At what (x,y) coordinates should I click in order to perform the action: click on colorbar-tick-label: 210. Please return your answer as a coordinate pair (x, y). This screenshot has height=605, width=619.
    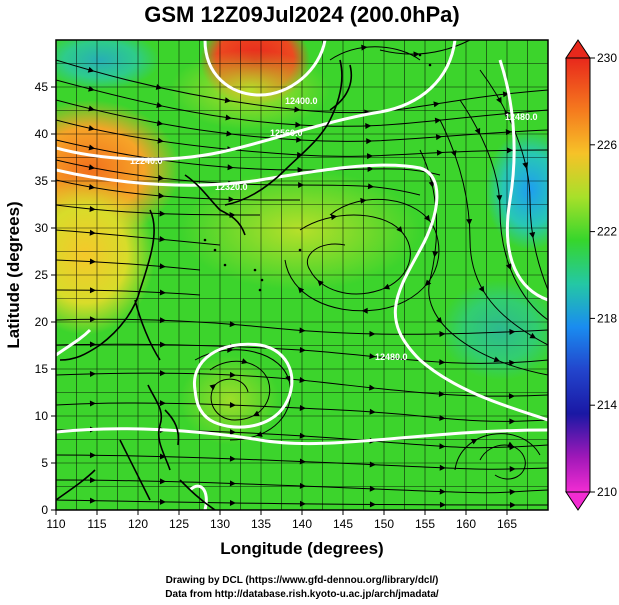
    Looking at the image, I should click on (607, 492).